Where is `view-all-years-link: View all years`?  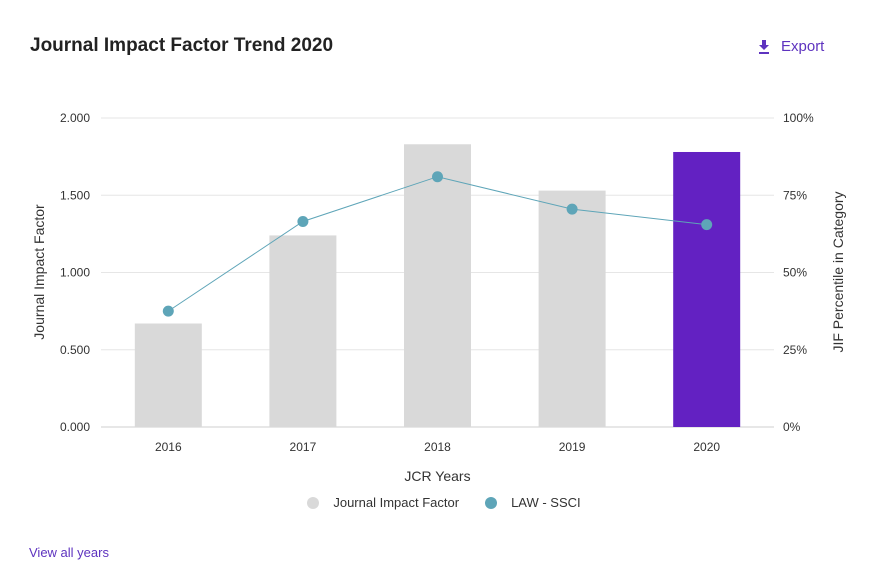 view-all-years-link: View all years is located at coordinates (69, 552).